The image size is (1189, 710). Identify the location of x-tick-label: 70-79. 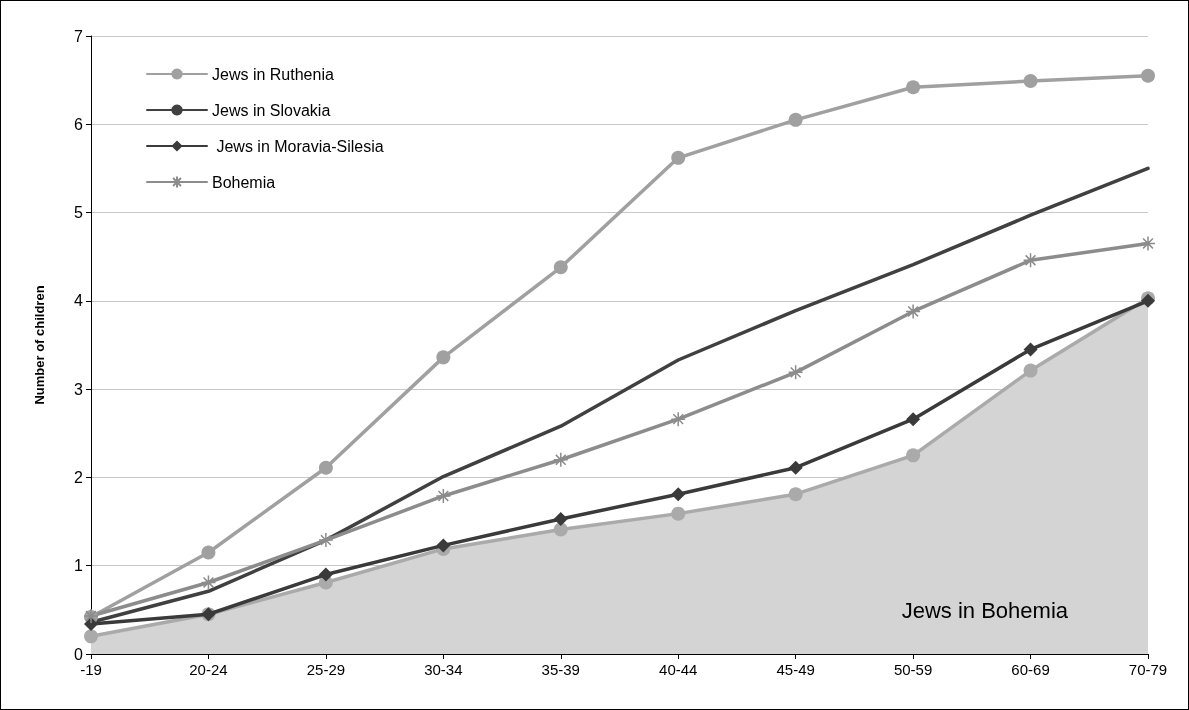
(1148, 669).